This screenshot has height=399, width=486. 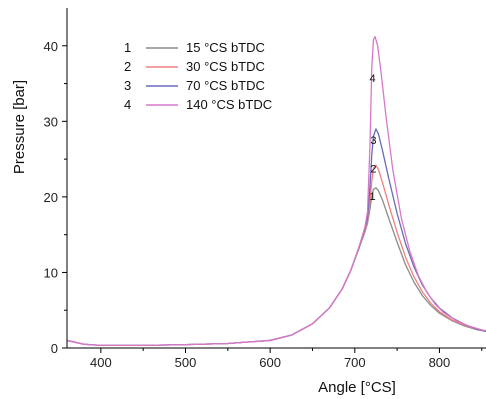 What do you see at coordinates (229, 104) in the screenshot?
I see `legend-label-4: 140 °CS bTDC` at bounding box center [229, 104].